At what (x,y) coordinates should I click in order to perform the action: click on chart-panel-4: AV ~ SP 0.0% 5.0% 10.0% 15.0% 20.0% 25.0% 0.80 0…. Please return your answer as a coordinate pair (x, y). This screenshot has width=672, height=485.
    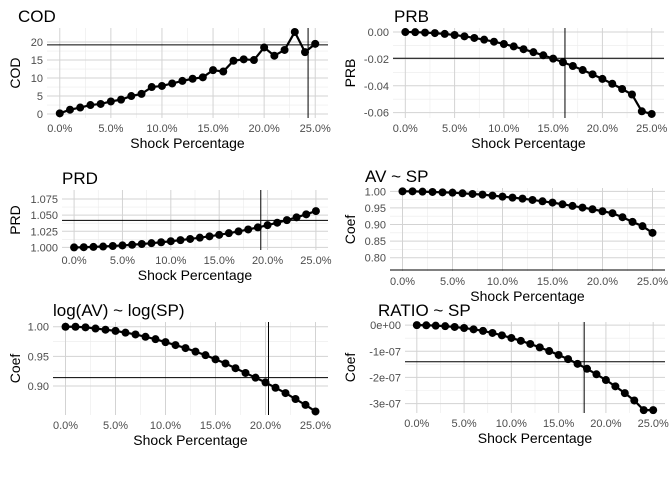
    Looking at the image, I should click on (505, 235).